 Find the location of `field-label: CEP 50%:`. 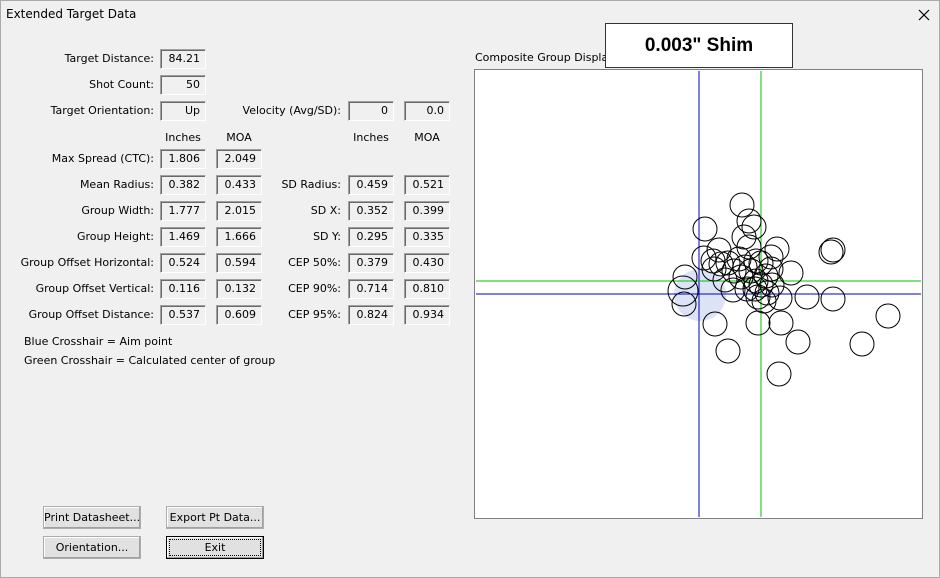

field-label: CEP 50%: is located at coordinates (314, 262).